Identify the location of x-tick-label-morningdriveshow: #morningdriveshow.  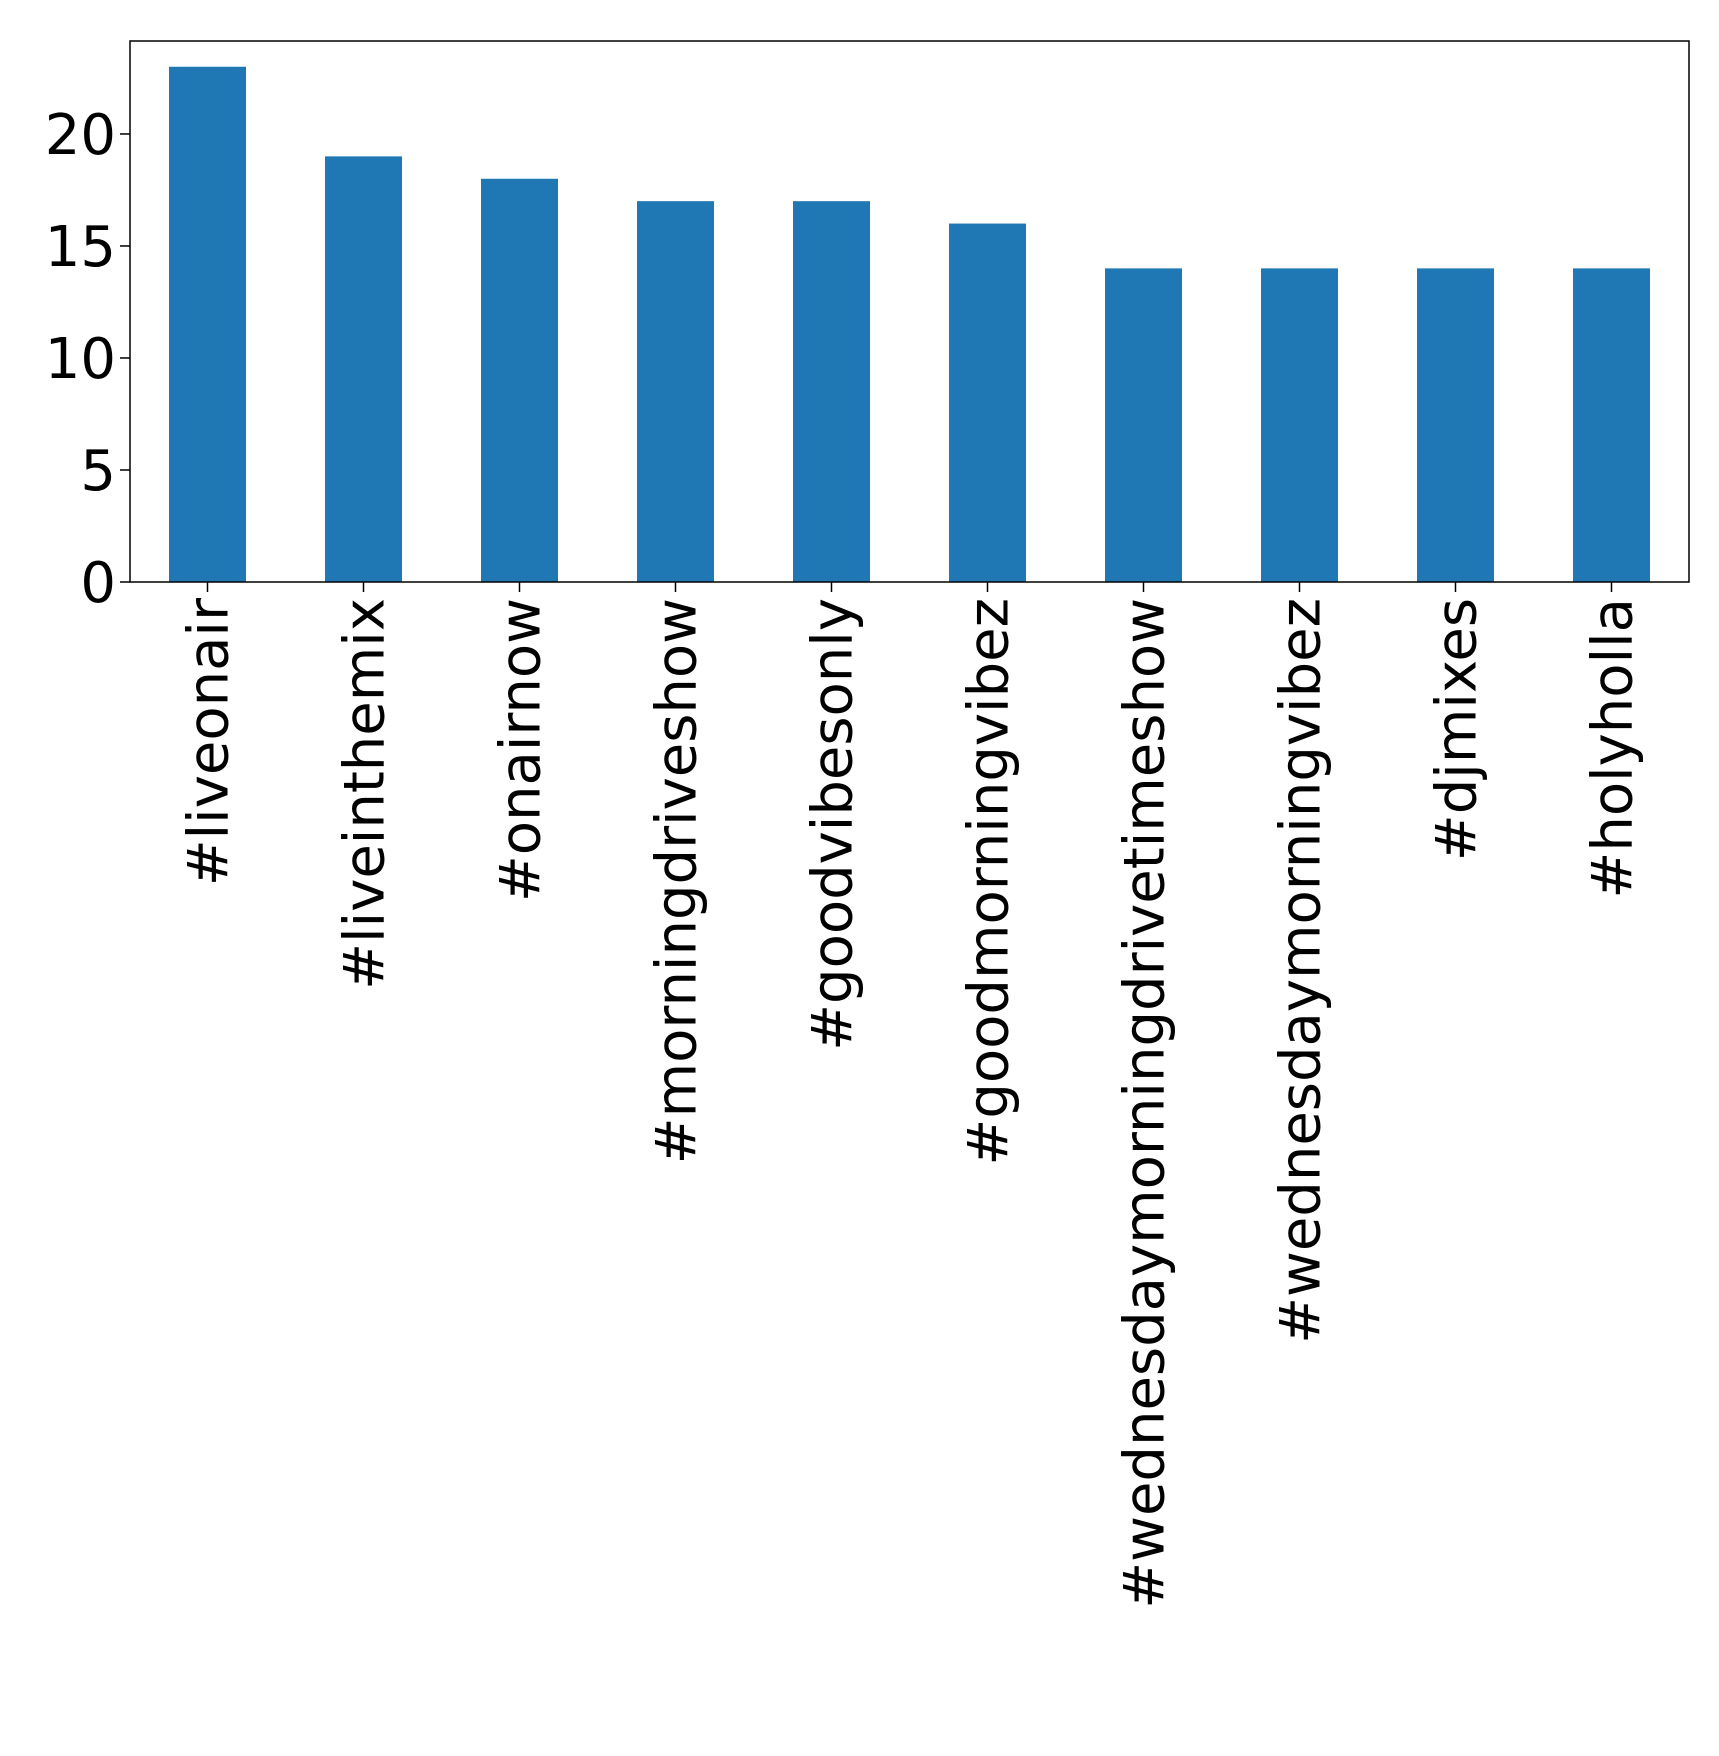
(677, 881).